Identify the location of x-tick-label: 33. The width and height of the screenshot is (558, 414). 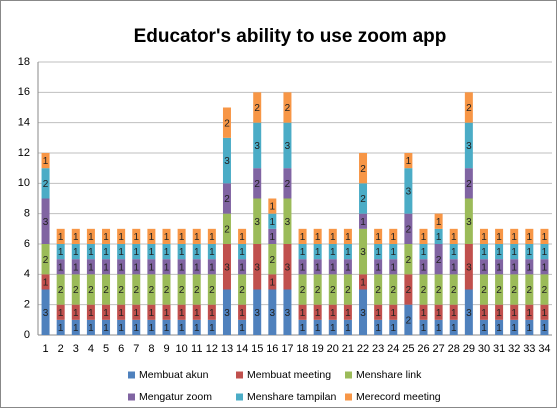
(529, 349).